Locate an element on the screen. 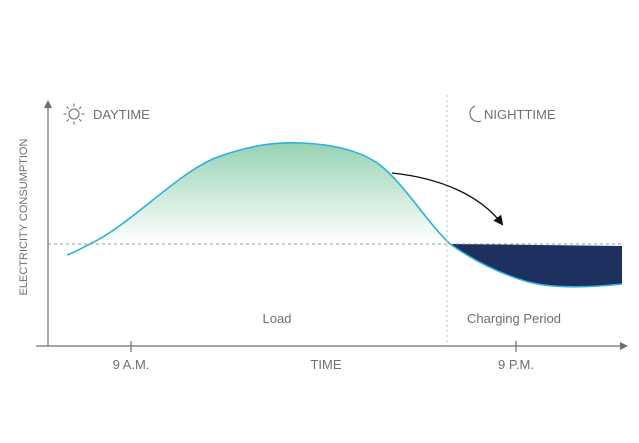  nighttime-label: NIGHTTIME is located at coordinates (520, 114).